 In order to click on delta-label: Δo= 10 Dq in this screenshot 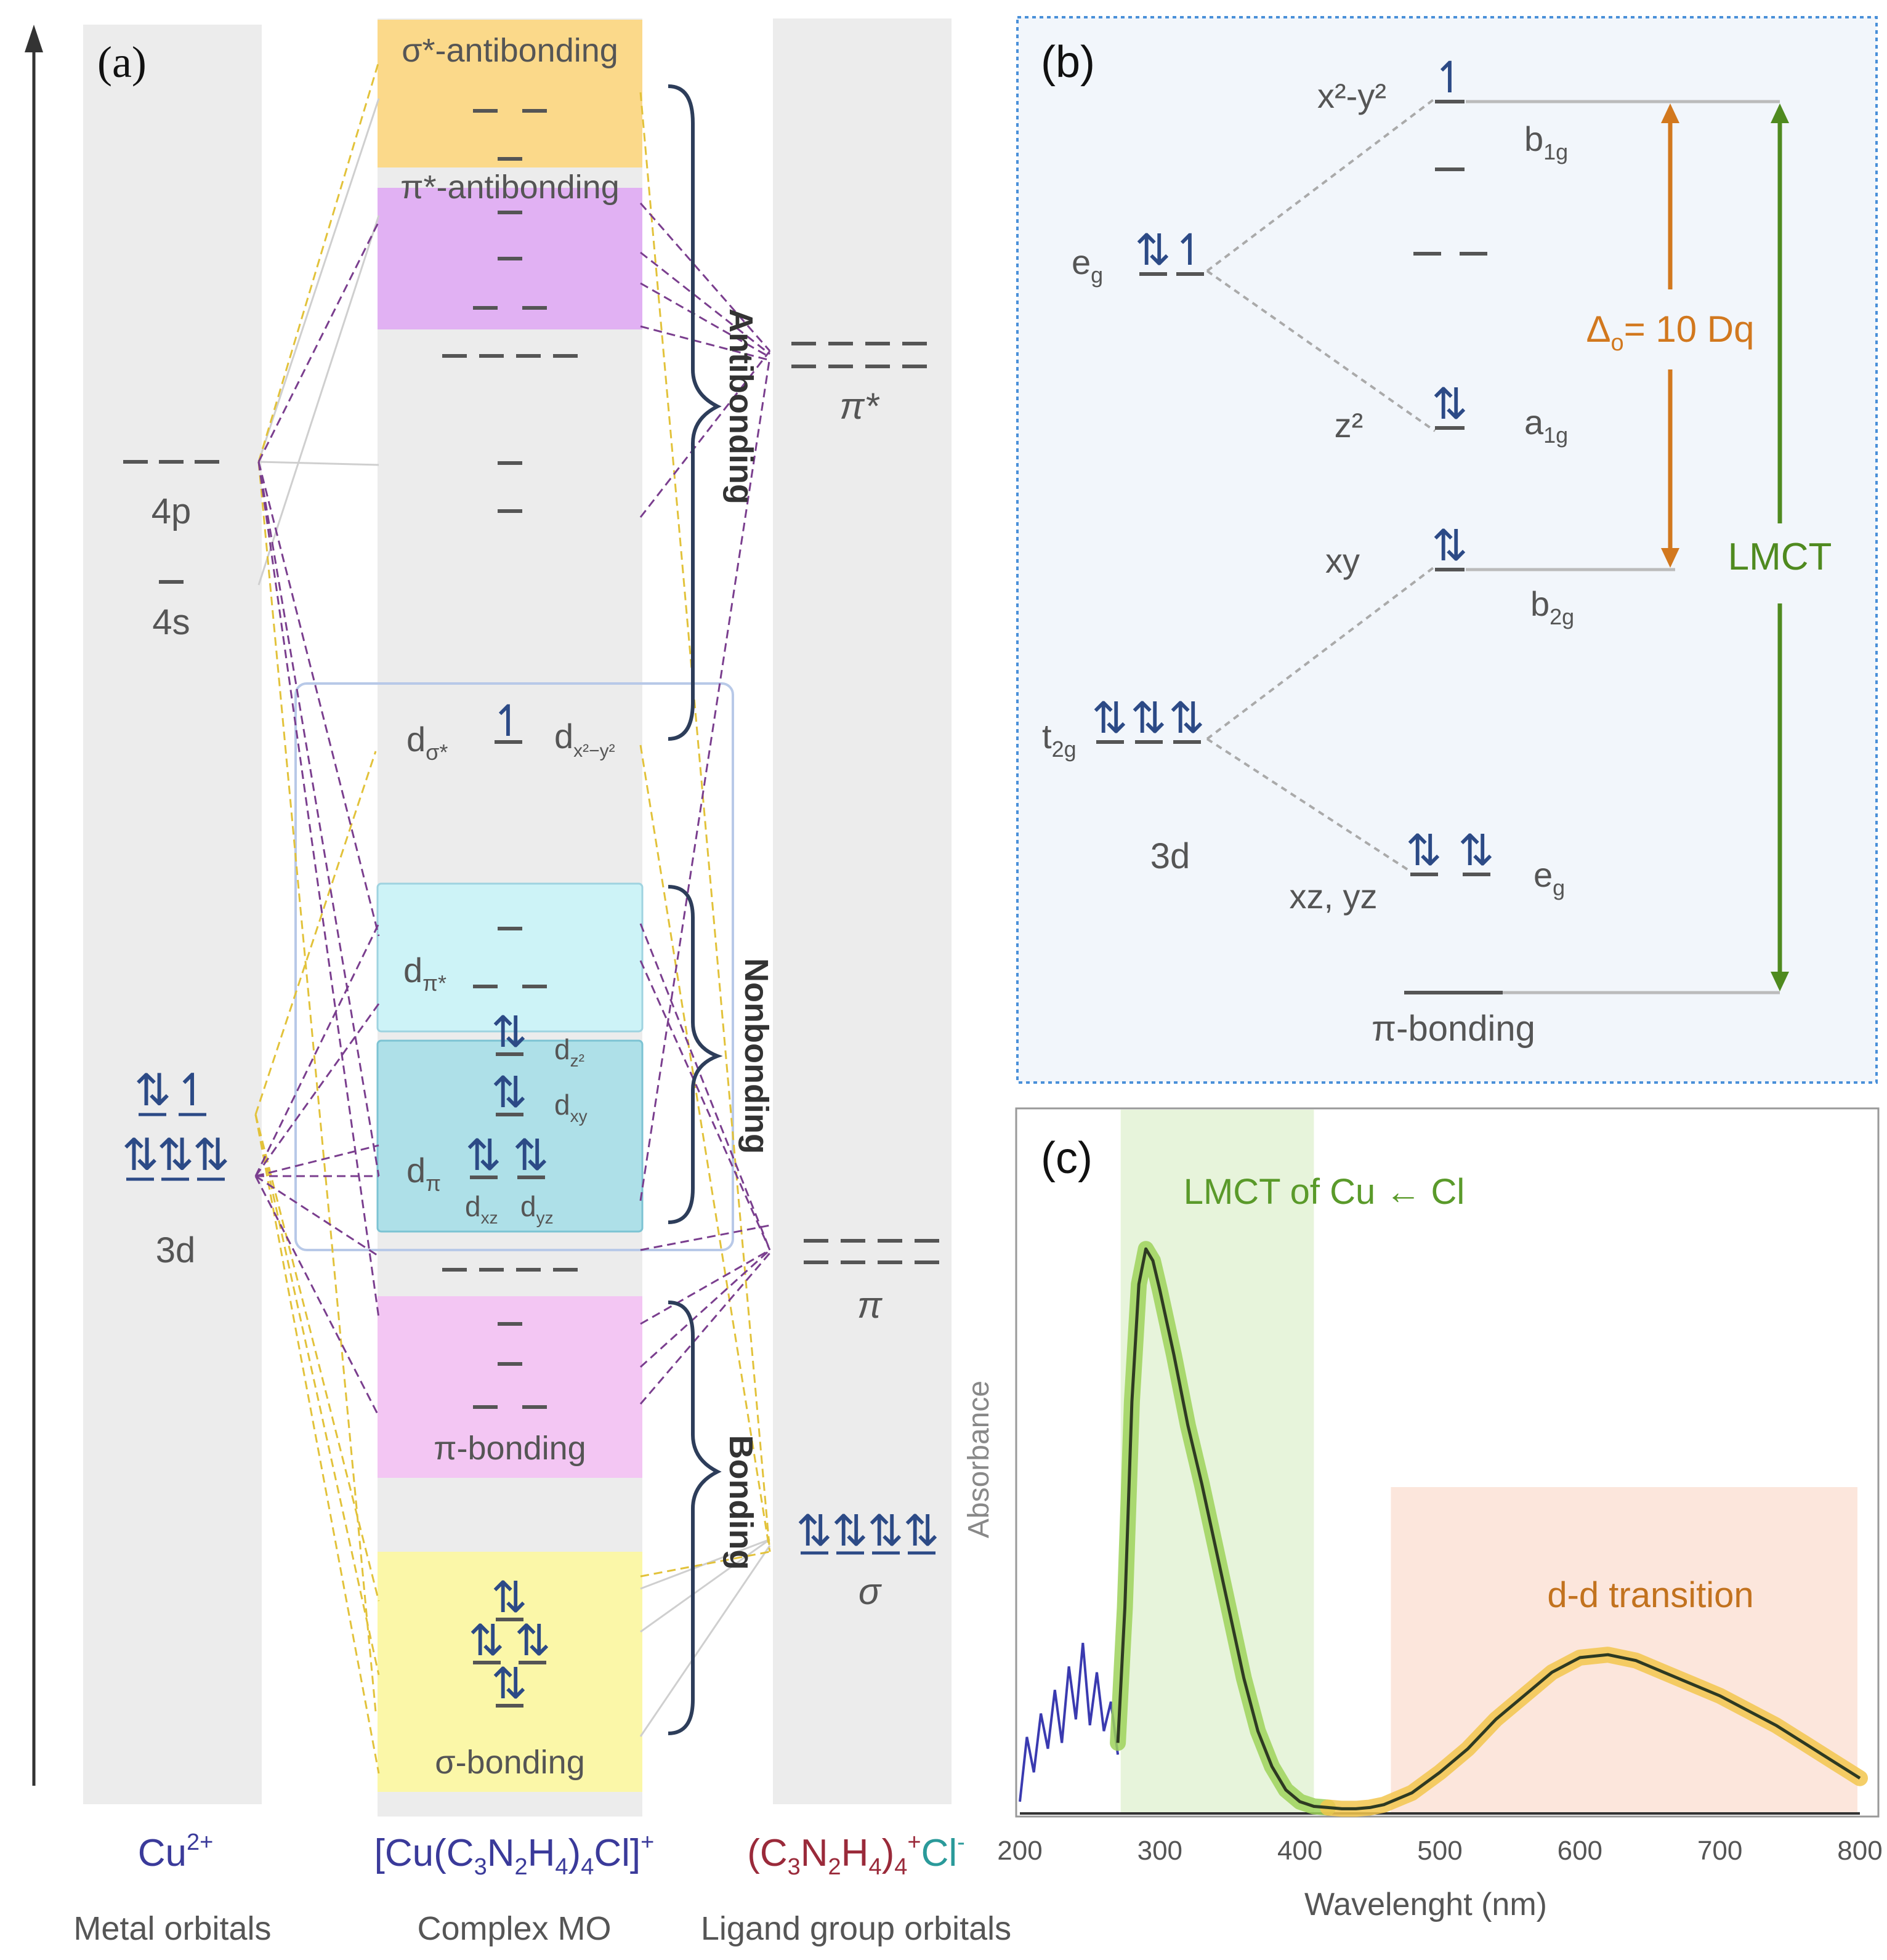, I will do `click(1670, 333)`.